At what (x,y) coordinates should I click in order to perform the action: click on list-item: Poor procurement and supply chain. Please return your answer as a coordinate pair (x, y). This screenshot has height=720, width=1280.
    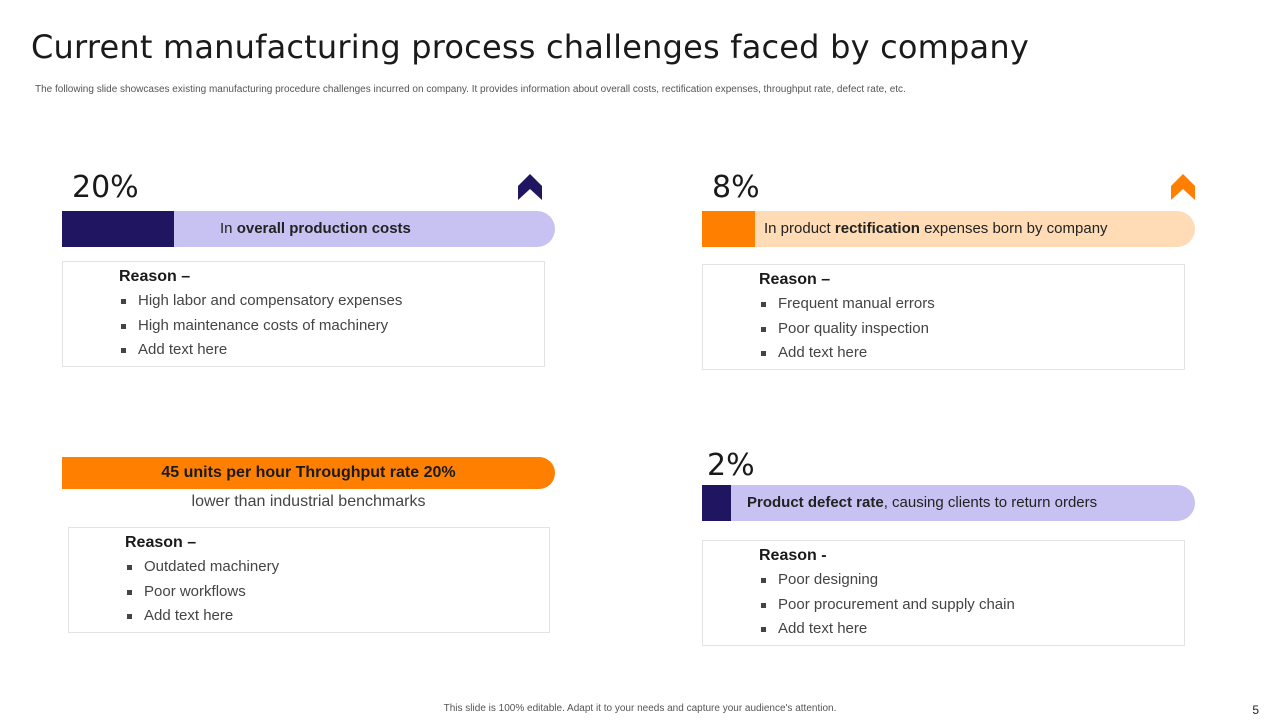
    Looking at the image, I should click on (887, 605).